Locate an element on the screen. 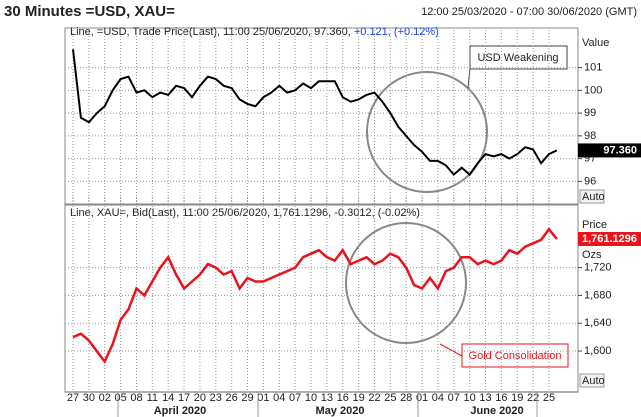  annotation: USD Weakening is located at coordinates (517, 58).